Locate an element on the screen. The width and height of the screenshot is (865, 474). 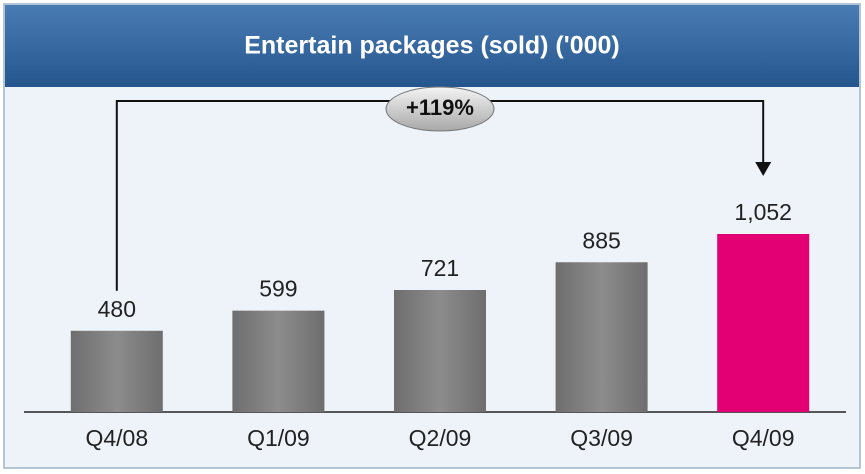
x-tick-label: Q1/09 is located at coordinates (278, 438).